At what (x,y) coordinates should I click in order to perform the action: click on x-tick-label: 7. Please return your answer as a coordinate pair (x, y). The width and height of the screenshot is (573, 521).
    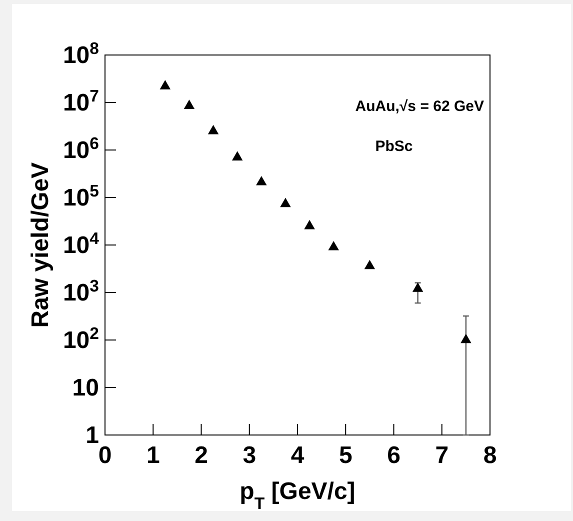
    Looking at the image, I should click on (442, 455).